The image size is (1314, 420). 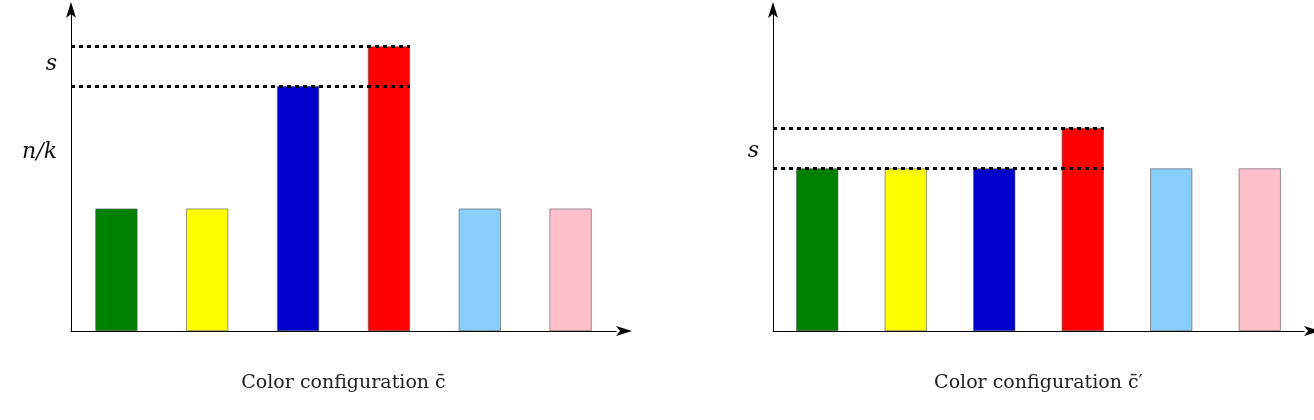 I want to click on text: n/k, so click(x=40, y=151).